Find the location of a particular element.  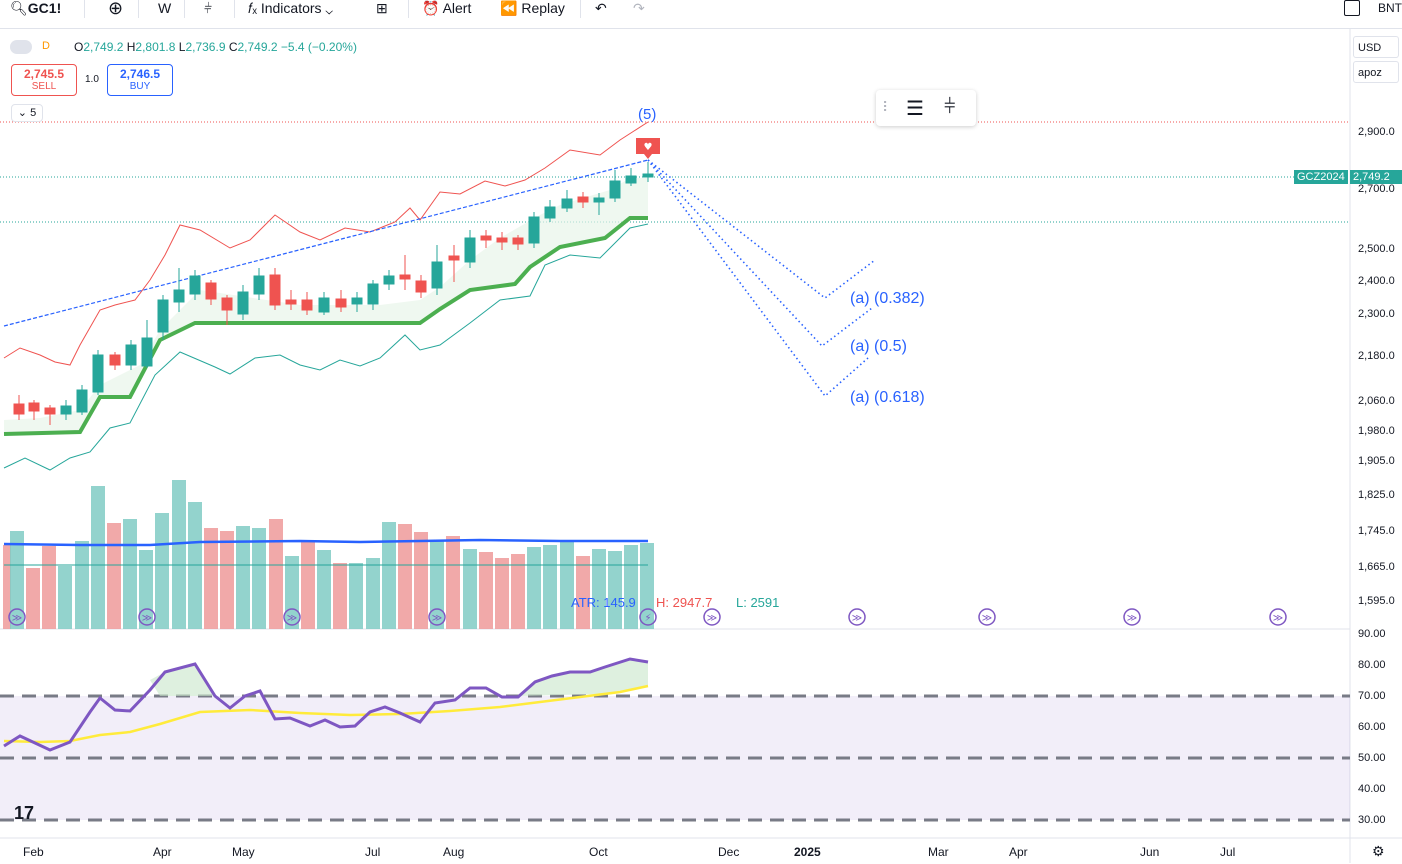

price-tick: 1,745.0 is located at coordinates (1376, 531).